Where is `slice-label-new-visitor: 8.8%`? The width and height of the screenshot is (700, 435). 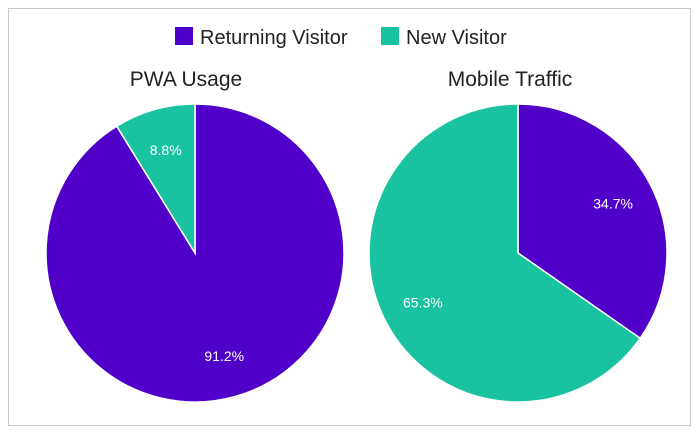 slice-label-new-visitor: 8.8% is located at coordinates (166, 150).